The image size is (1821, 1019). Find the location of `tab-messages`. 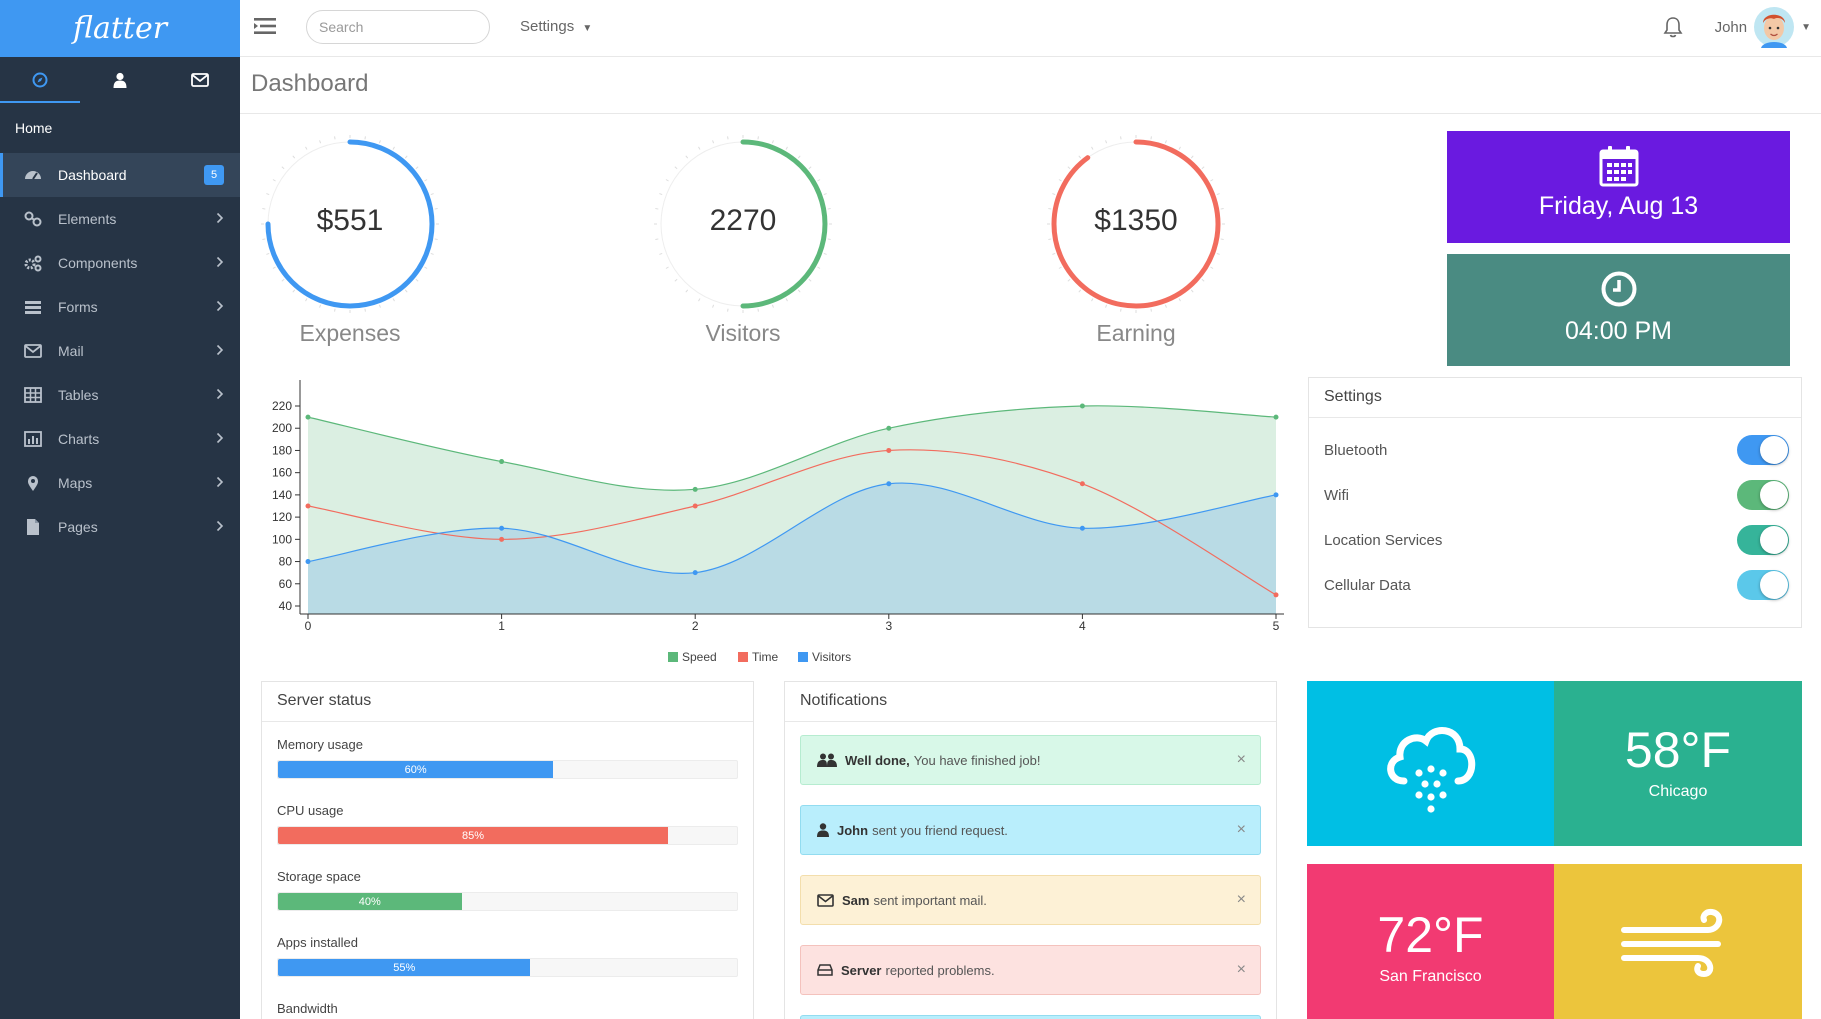

tab-messages is located at coordinates (200, 80).